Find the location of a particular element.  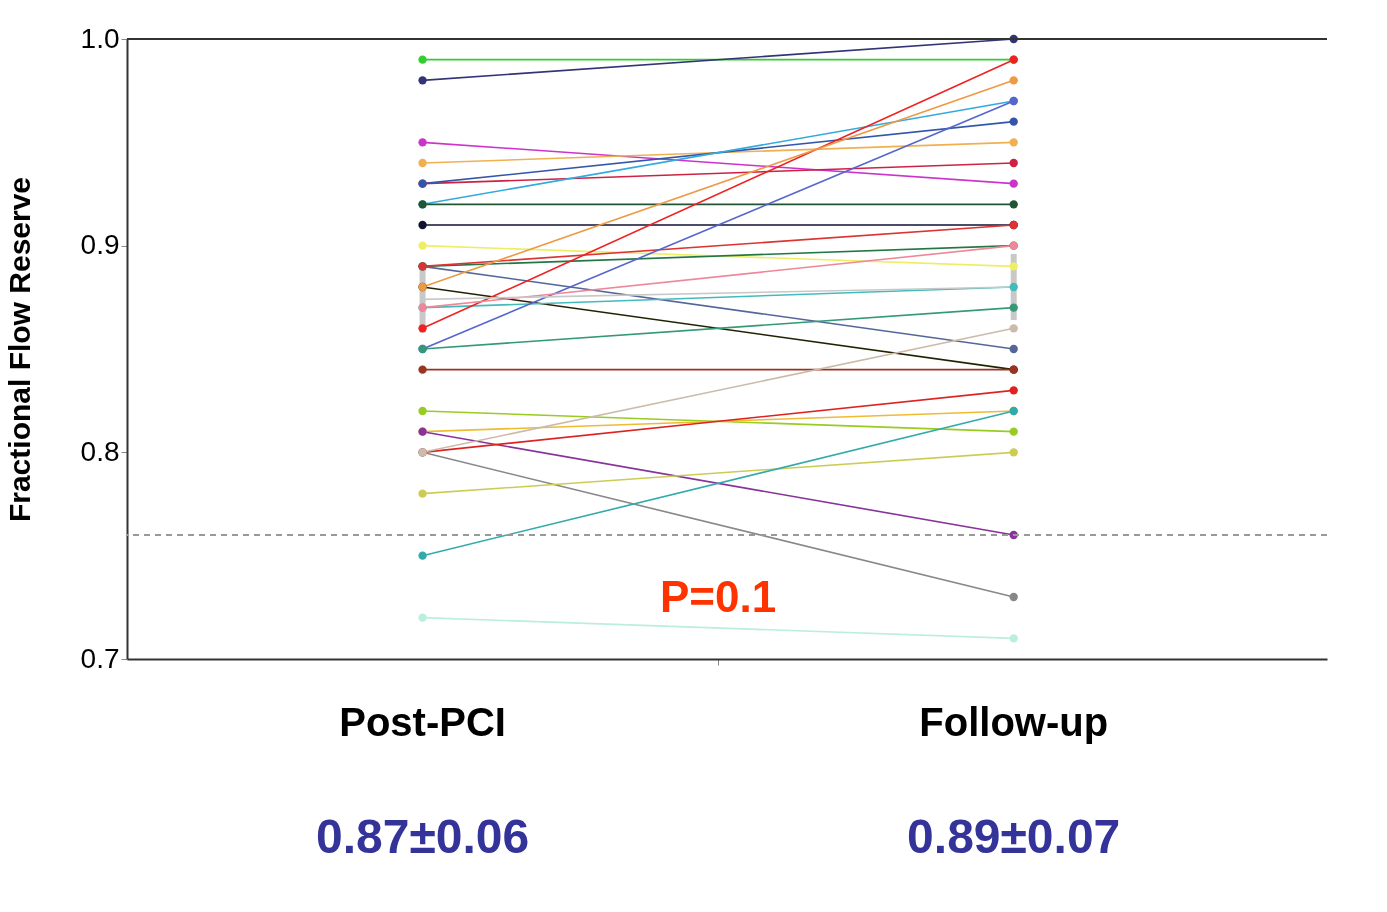

y-tick-label: 1.0 is located at coordinates (100, 38).